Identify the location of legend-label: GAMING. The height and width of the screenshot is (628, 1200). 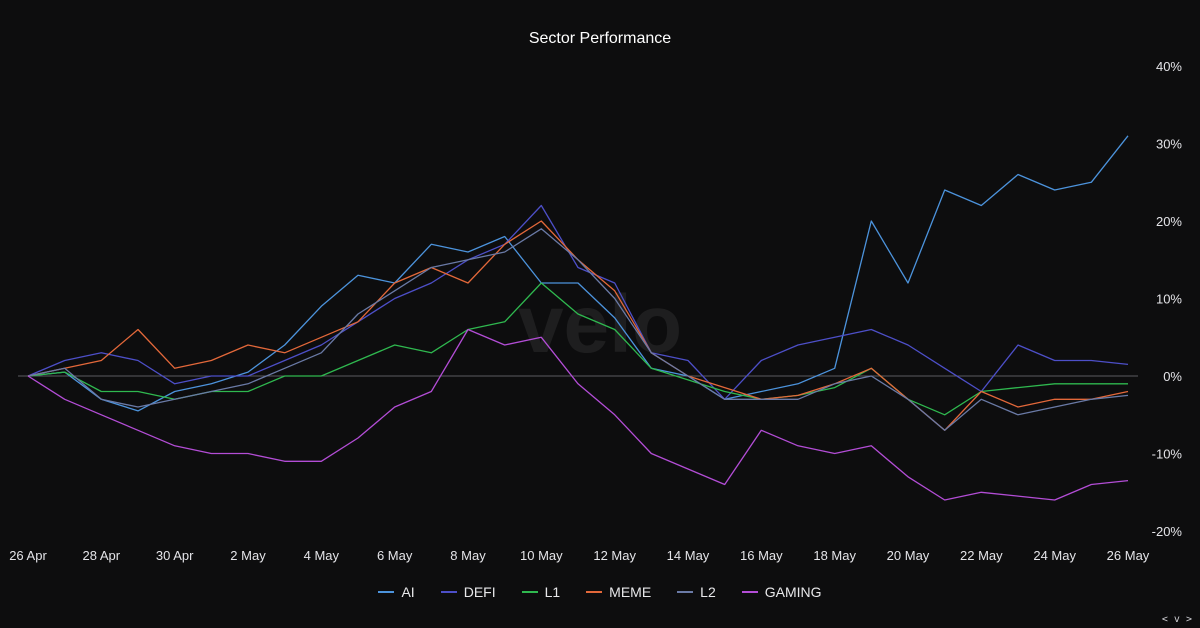
(793, 592).